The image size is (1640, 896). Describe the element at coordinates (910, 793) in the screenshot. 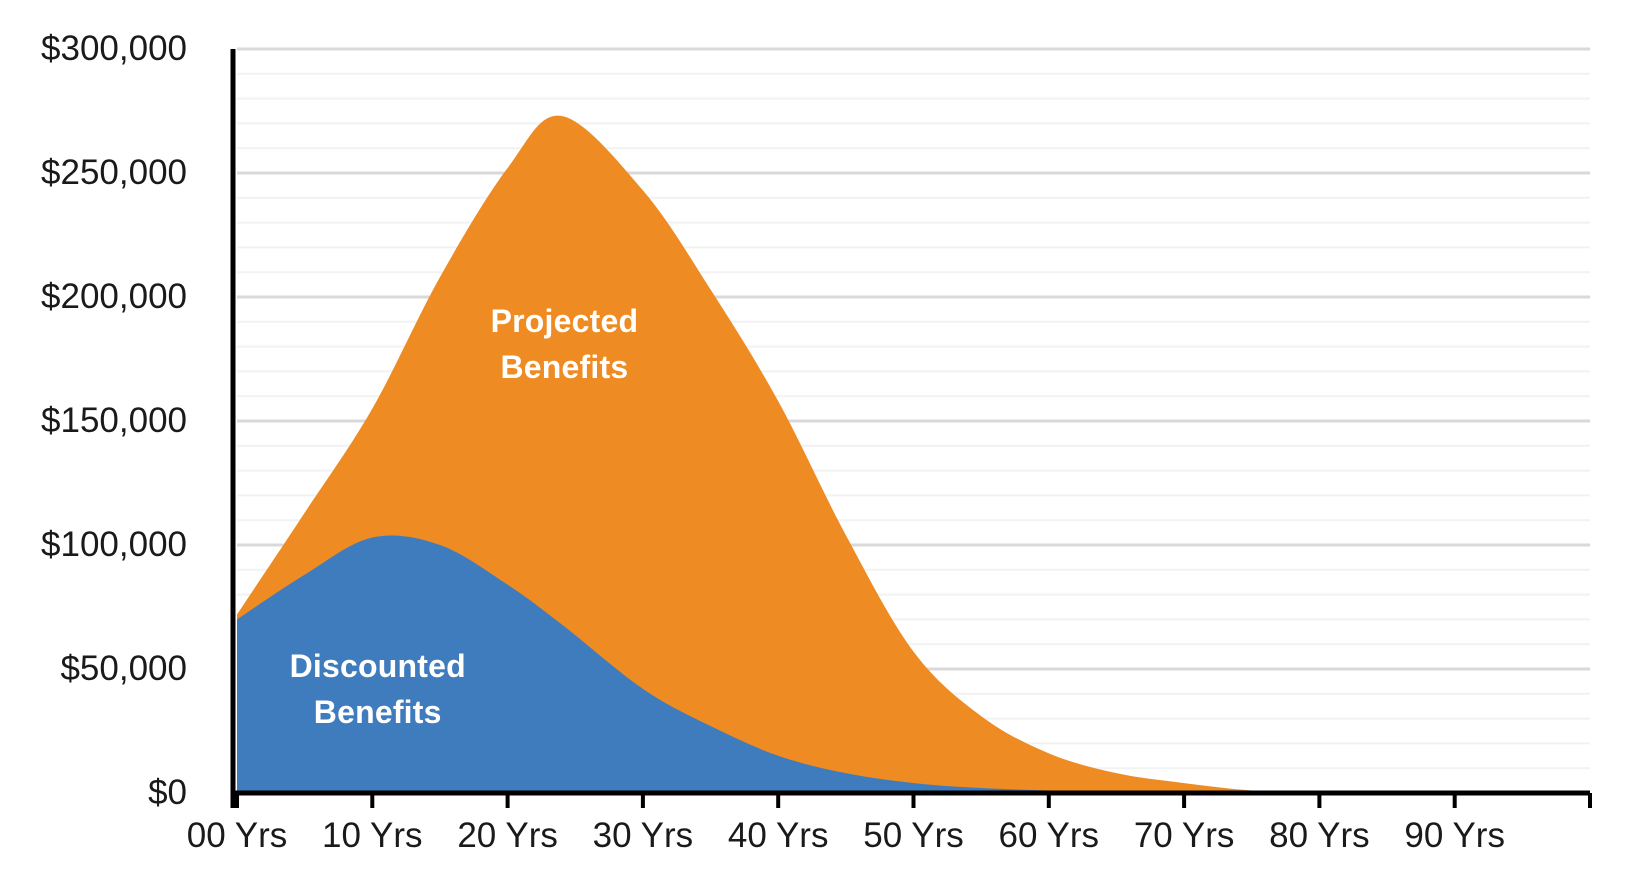

I see `x-axis-line` at that location.